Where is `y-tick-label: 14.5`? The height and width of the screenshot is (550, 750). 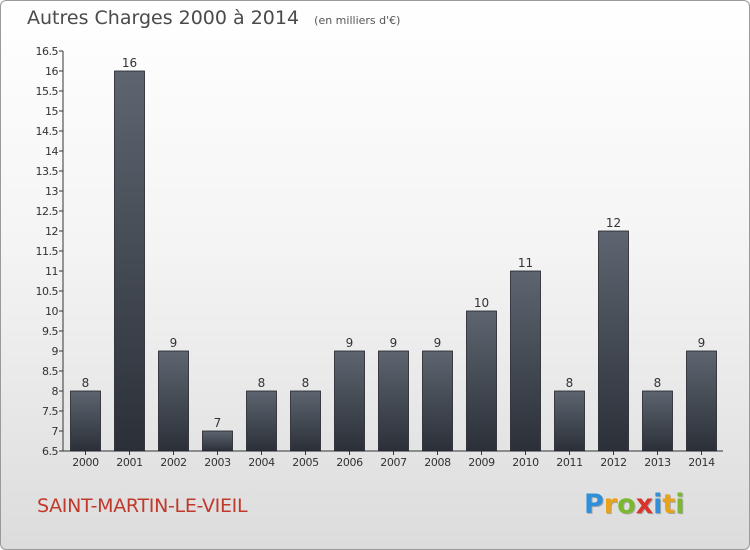 y-tick-label: 14.5 is located at coordinates (47, 131).